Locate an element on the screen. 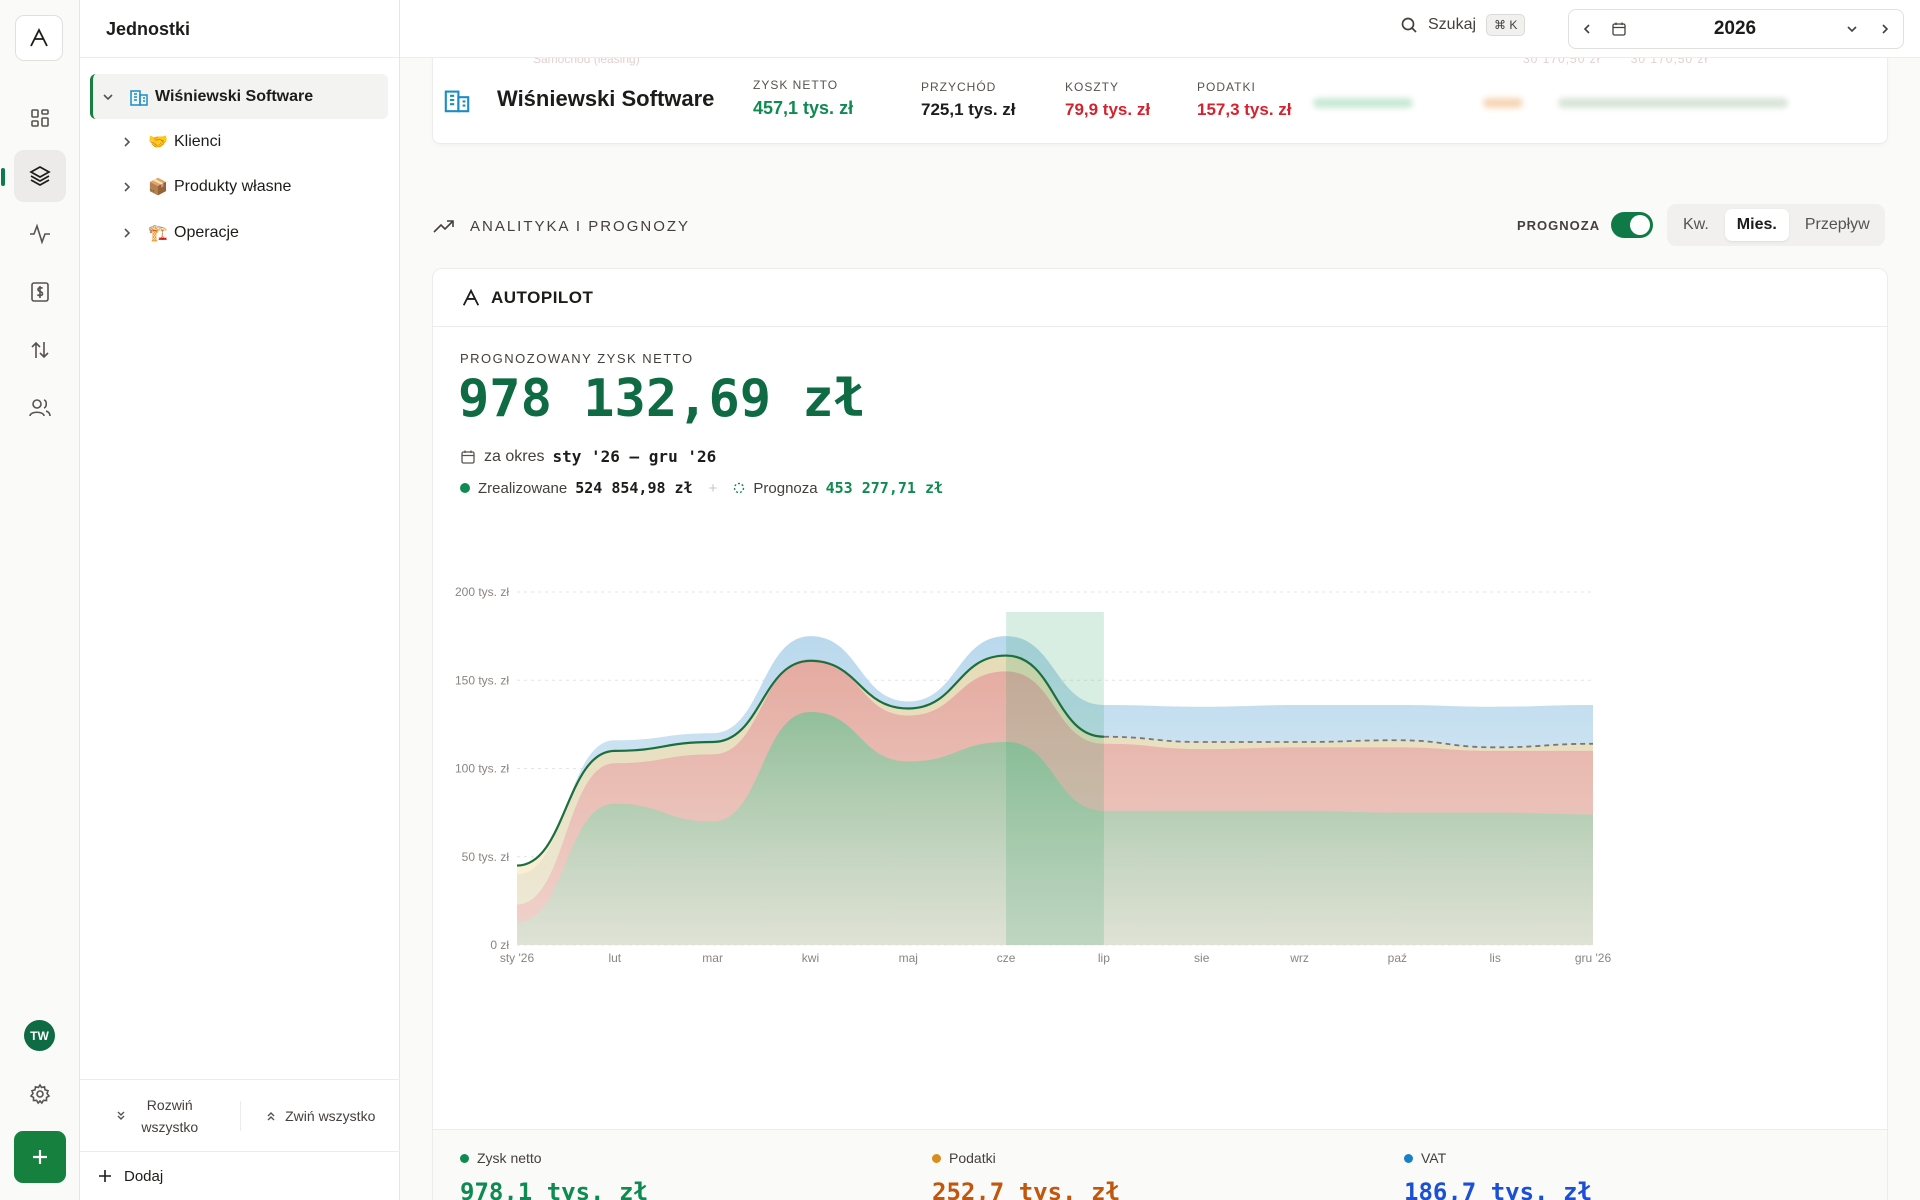 This screenshot has height=1200, width=1920. legend-label: VAT is located at coordinates (1434, 1158).